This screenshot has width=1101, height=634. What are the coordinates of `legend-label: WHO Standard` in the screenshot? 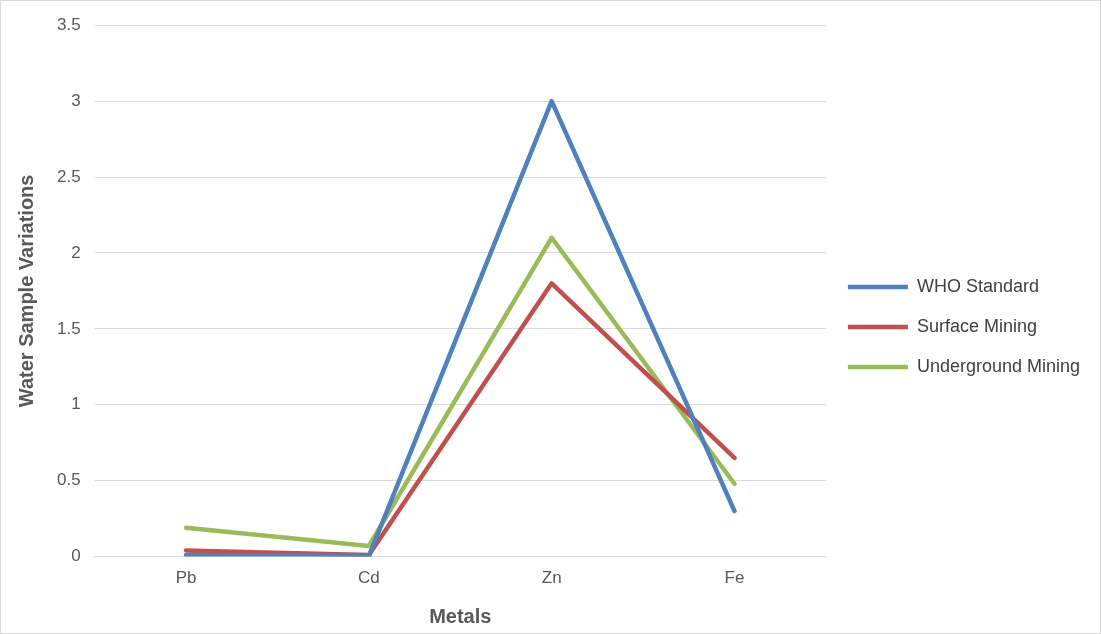 It's located at (977, 285).